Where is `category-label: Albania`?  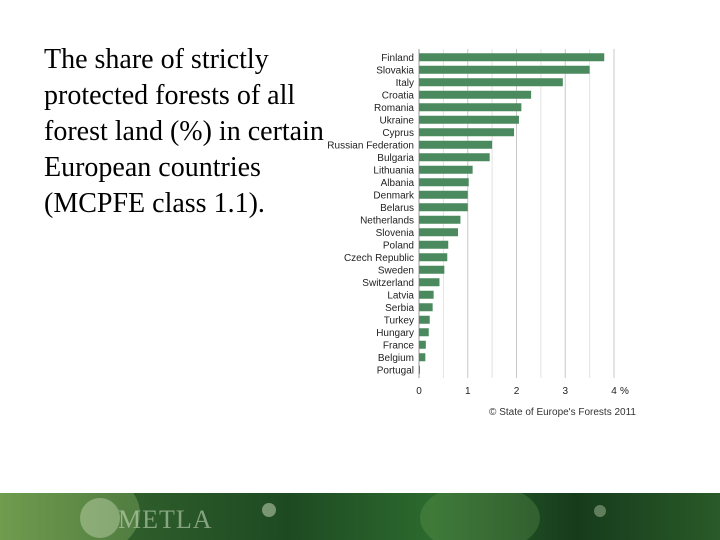 category-label: Albania is located at coordinates (398, 183).